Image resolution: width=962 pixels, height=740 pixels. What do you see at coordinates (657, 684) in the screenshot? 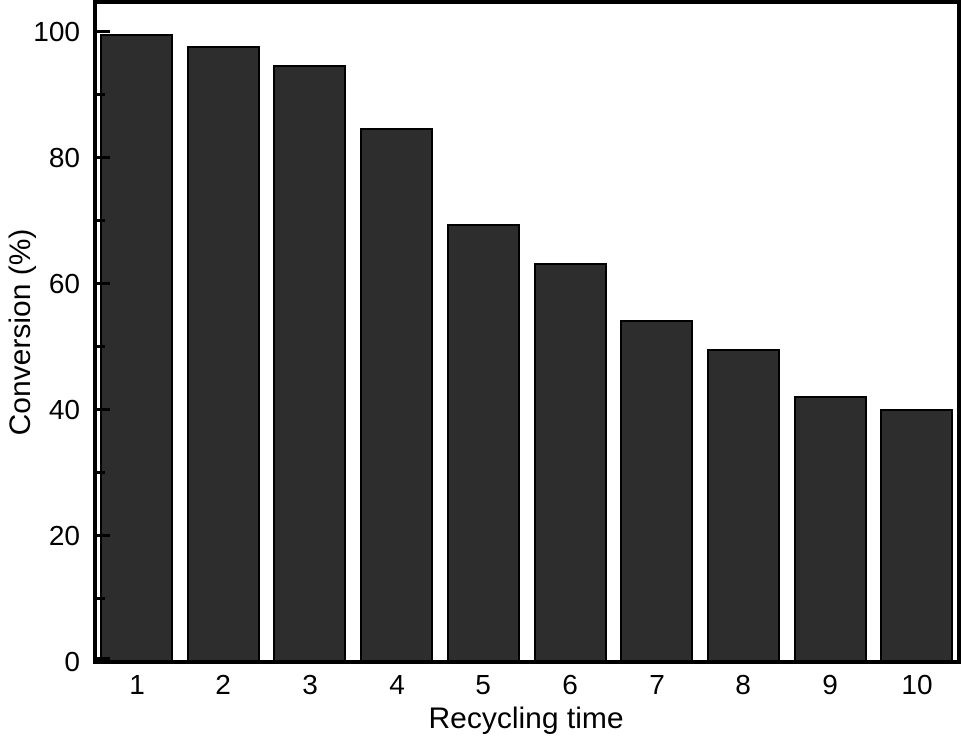
I see `x-tick-label-7: 7` at bounding box center [657, 684].